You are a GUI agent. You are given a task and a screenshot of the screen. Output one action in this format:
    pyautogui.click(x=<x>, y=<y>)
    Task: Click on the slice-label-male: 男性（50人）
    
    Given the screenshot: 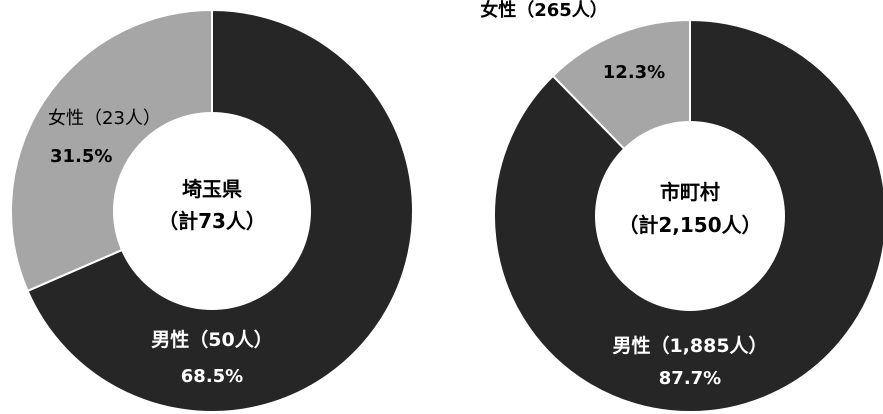 What is the action you would take?
    pyautogui.click(x=211, y=339)
    